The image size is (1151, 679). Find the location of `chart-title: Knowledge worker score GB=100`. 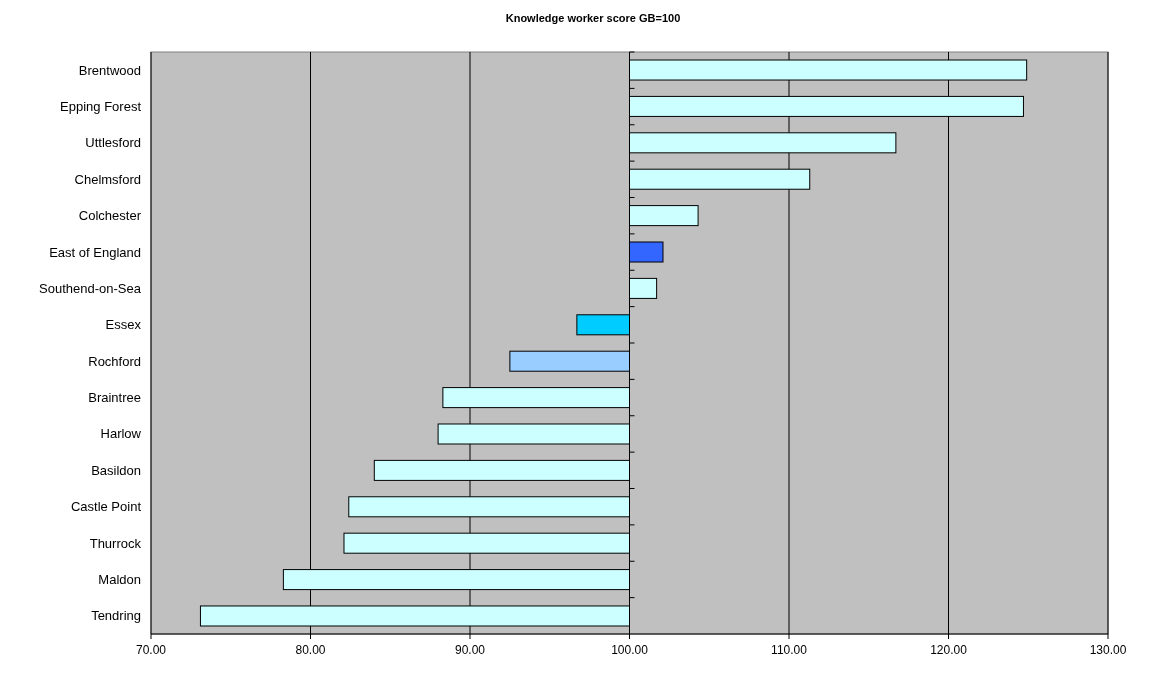

chart-title: Knowledge worker score GB=100 is located at coordinates (593, 18).